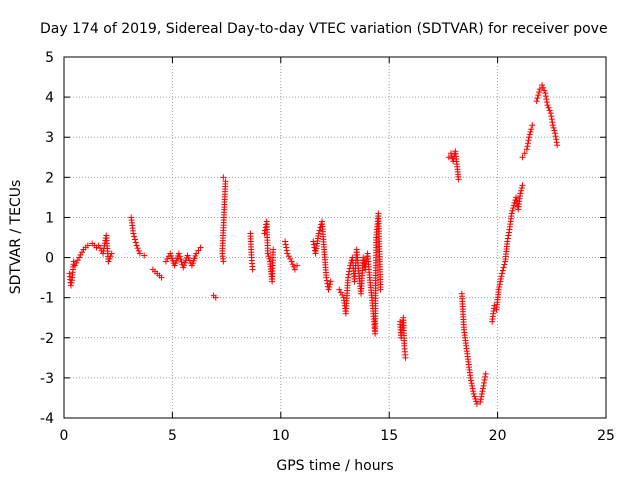 The width and height of the screenshot is (640, 480). I want to click on y-tick-label: 3, so click(49, 138).